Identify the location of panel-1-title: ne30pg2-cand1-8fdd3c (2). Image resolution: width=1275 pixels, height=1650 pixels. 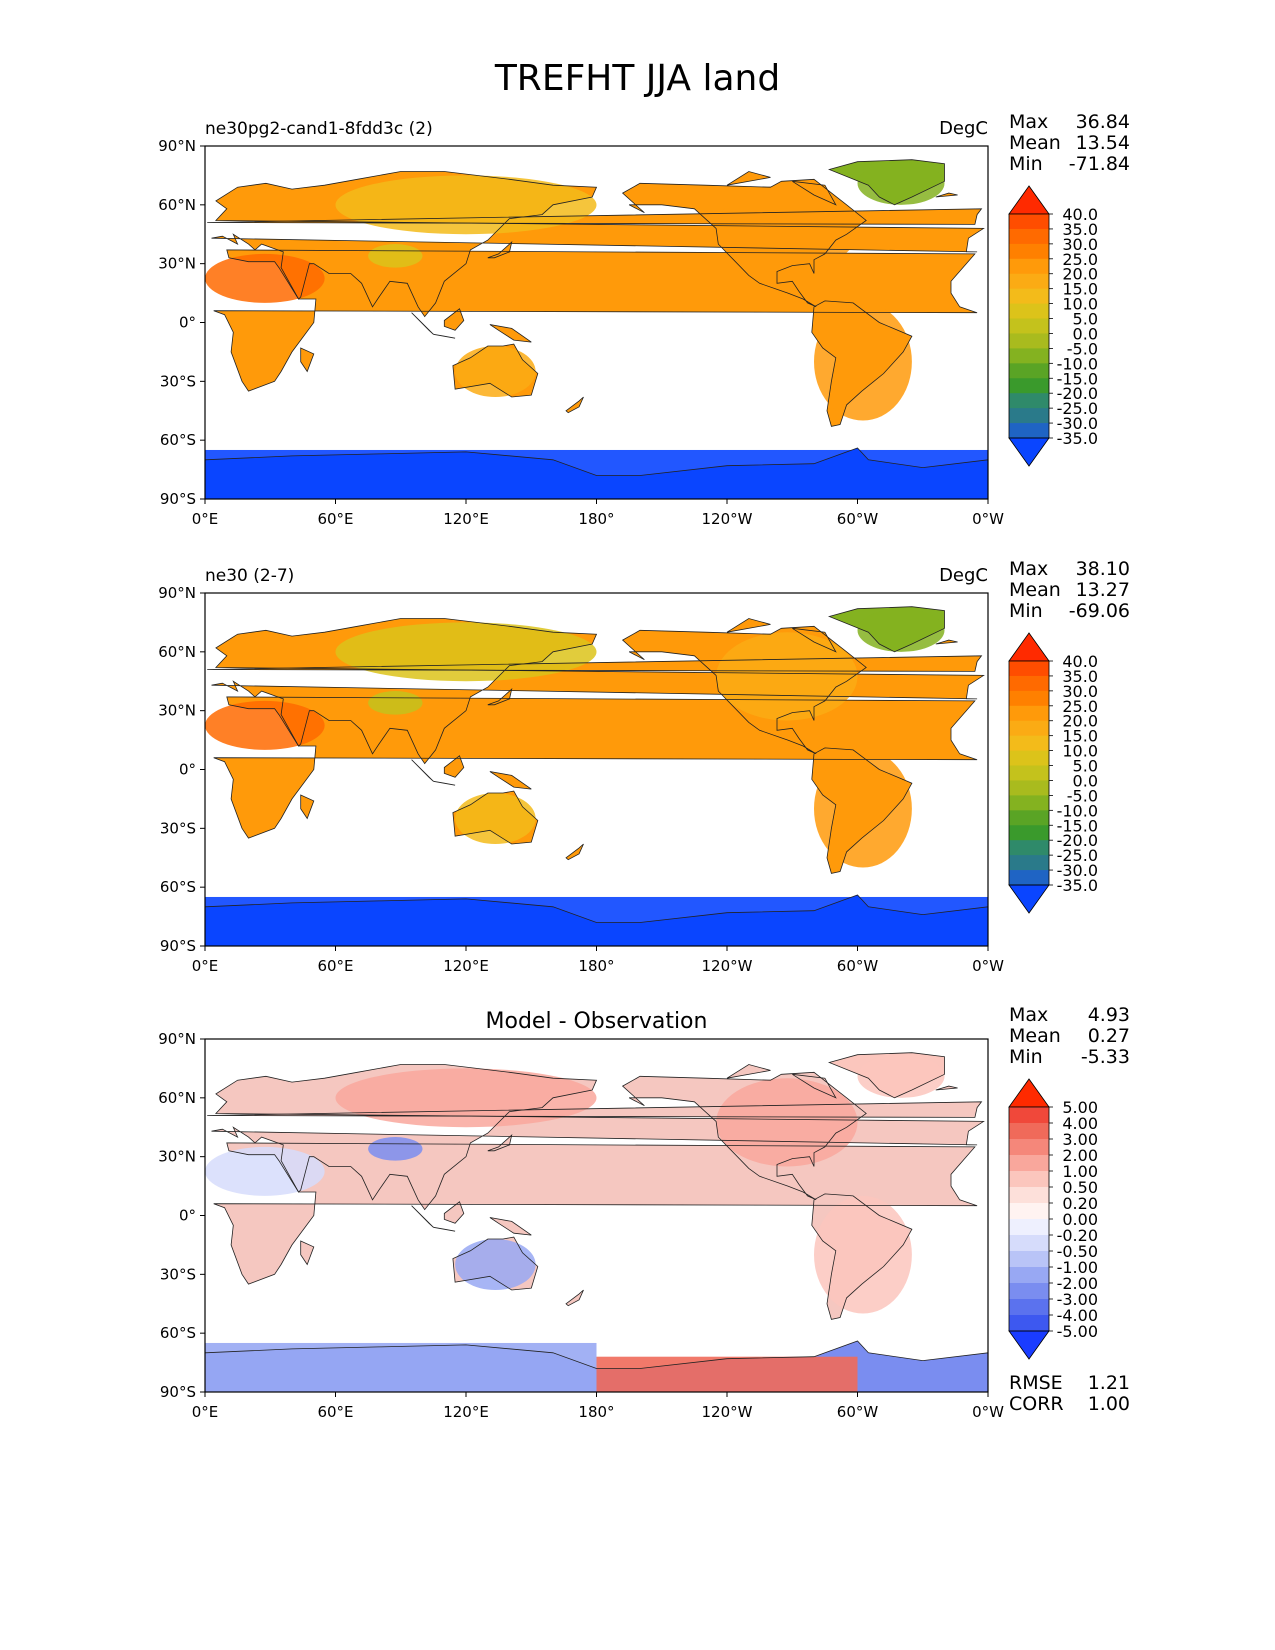
(319, 129).